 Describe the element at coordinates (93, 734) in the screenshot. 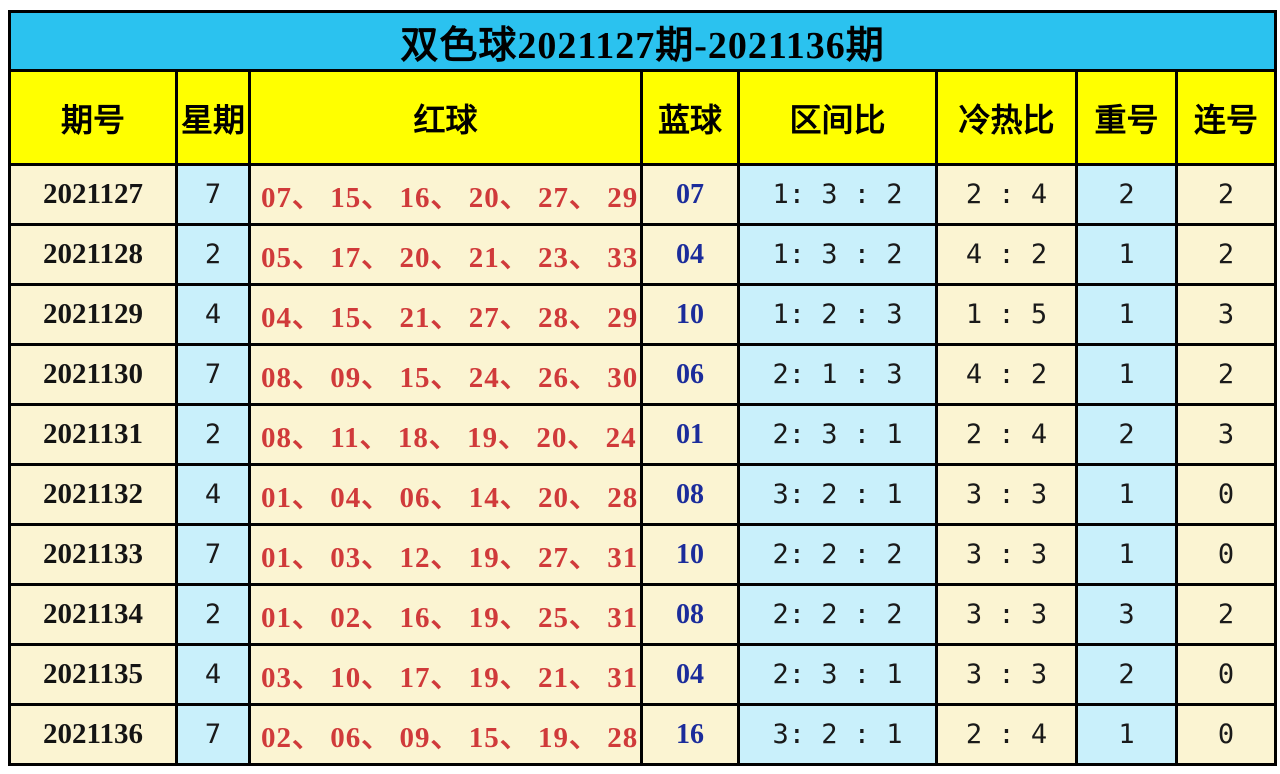

I see `period-cell: 2021136` at that location.